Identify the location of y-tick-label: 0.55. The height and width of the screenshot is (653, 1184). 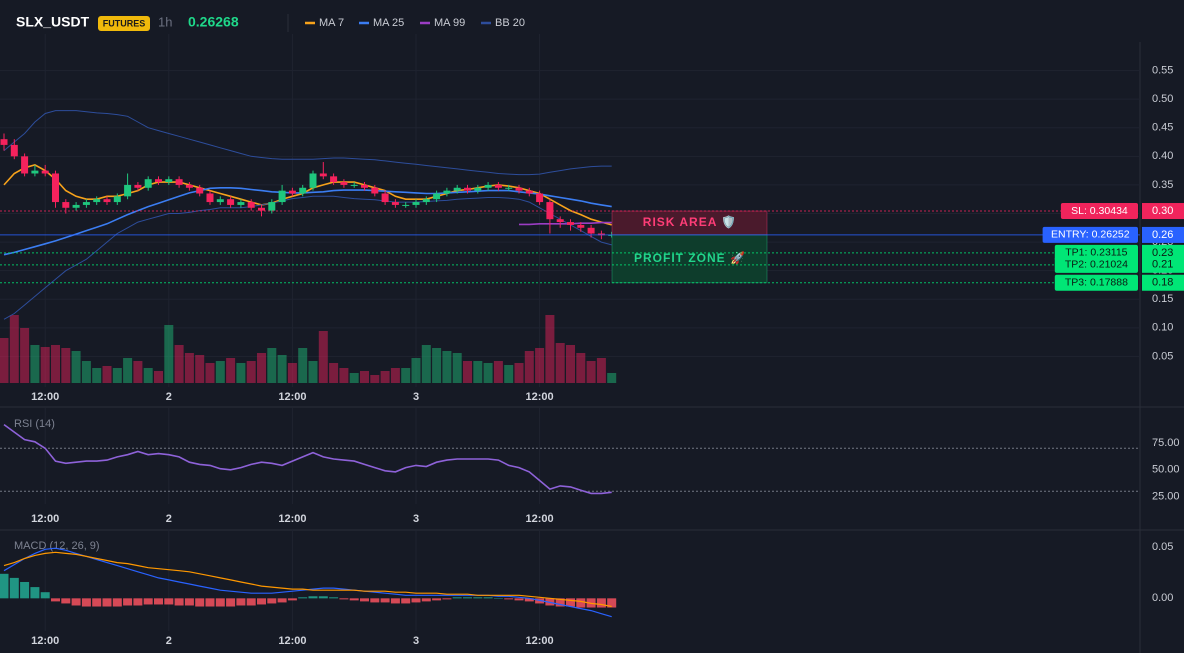
(1162, 70).